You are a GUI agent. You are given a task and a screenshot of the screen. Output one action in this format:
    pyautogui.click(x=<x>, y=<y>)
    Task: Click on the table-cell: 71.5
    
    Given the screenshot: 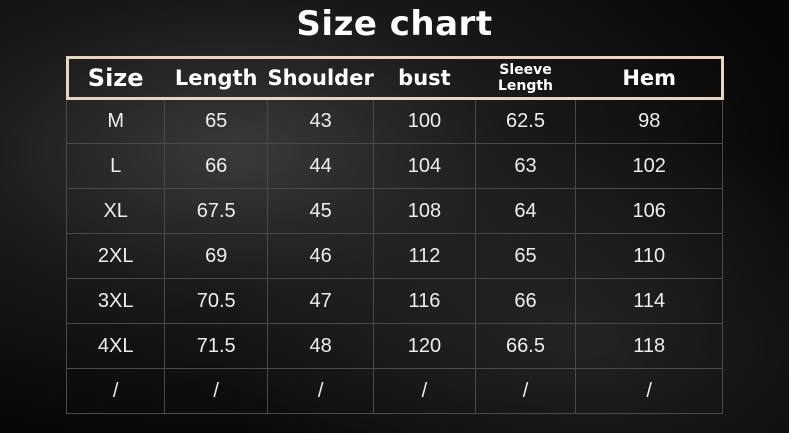 What is the action you would take?
    pyautogui.click(x=216, y=346)
    